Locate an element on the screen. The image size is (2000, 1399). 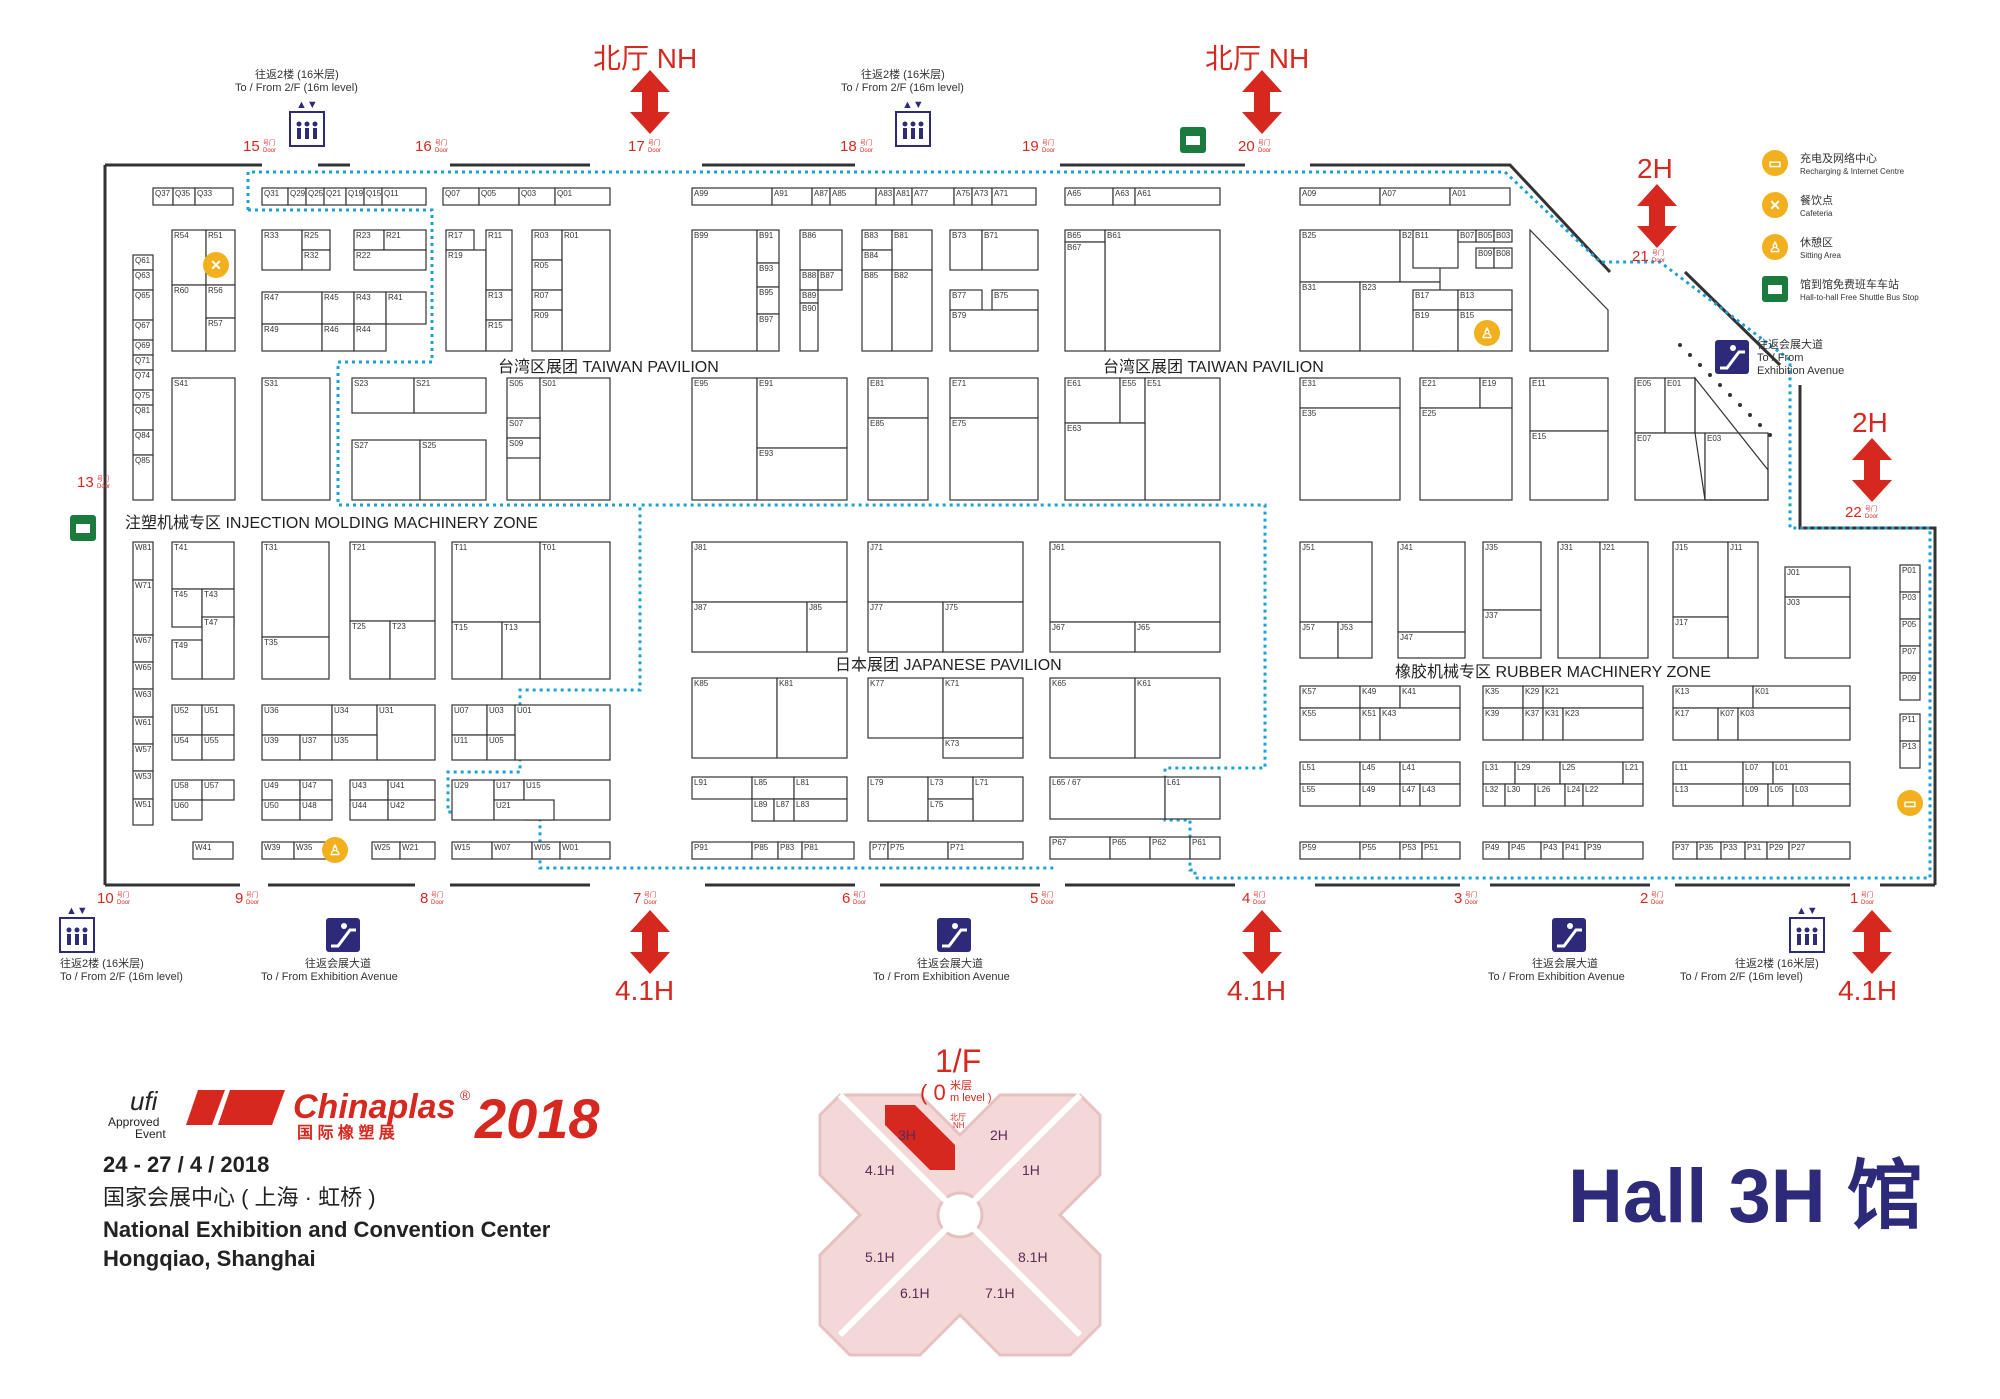
booth-W53: W53 is located at coordinates (143, 785).